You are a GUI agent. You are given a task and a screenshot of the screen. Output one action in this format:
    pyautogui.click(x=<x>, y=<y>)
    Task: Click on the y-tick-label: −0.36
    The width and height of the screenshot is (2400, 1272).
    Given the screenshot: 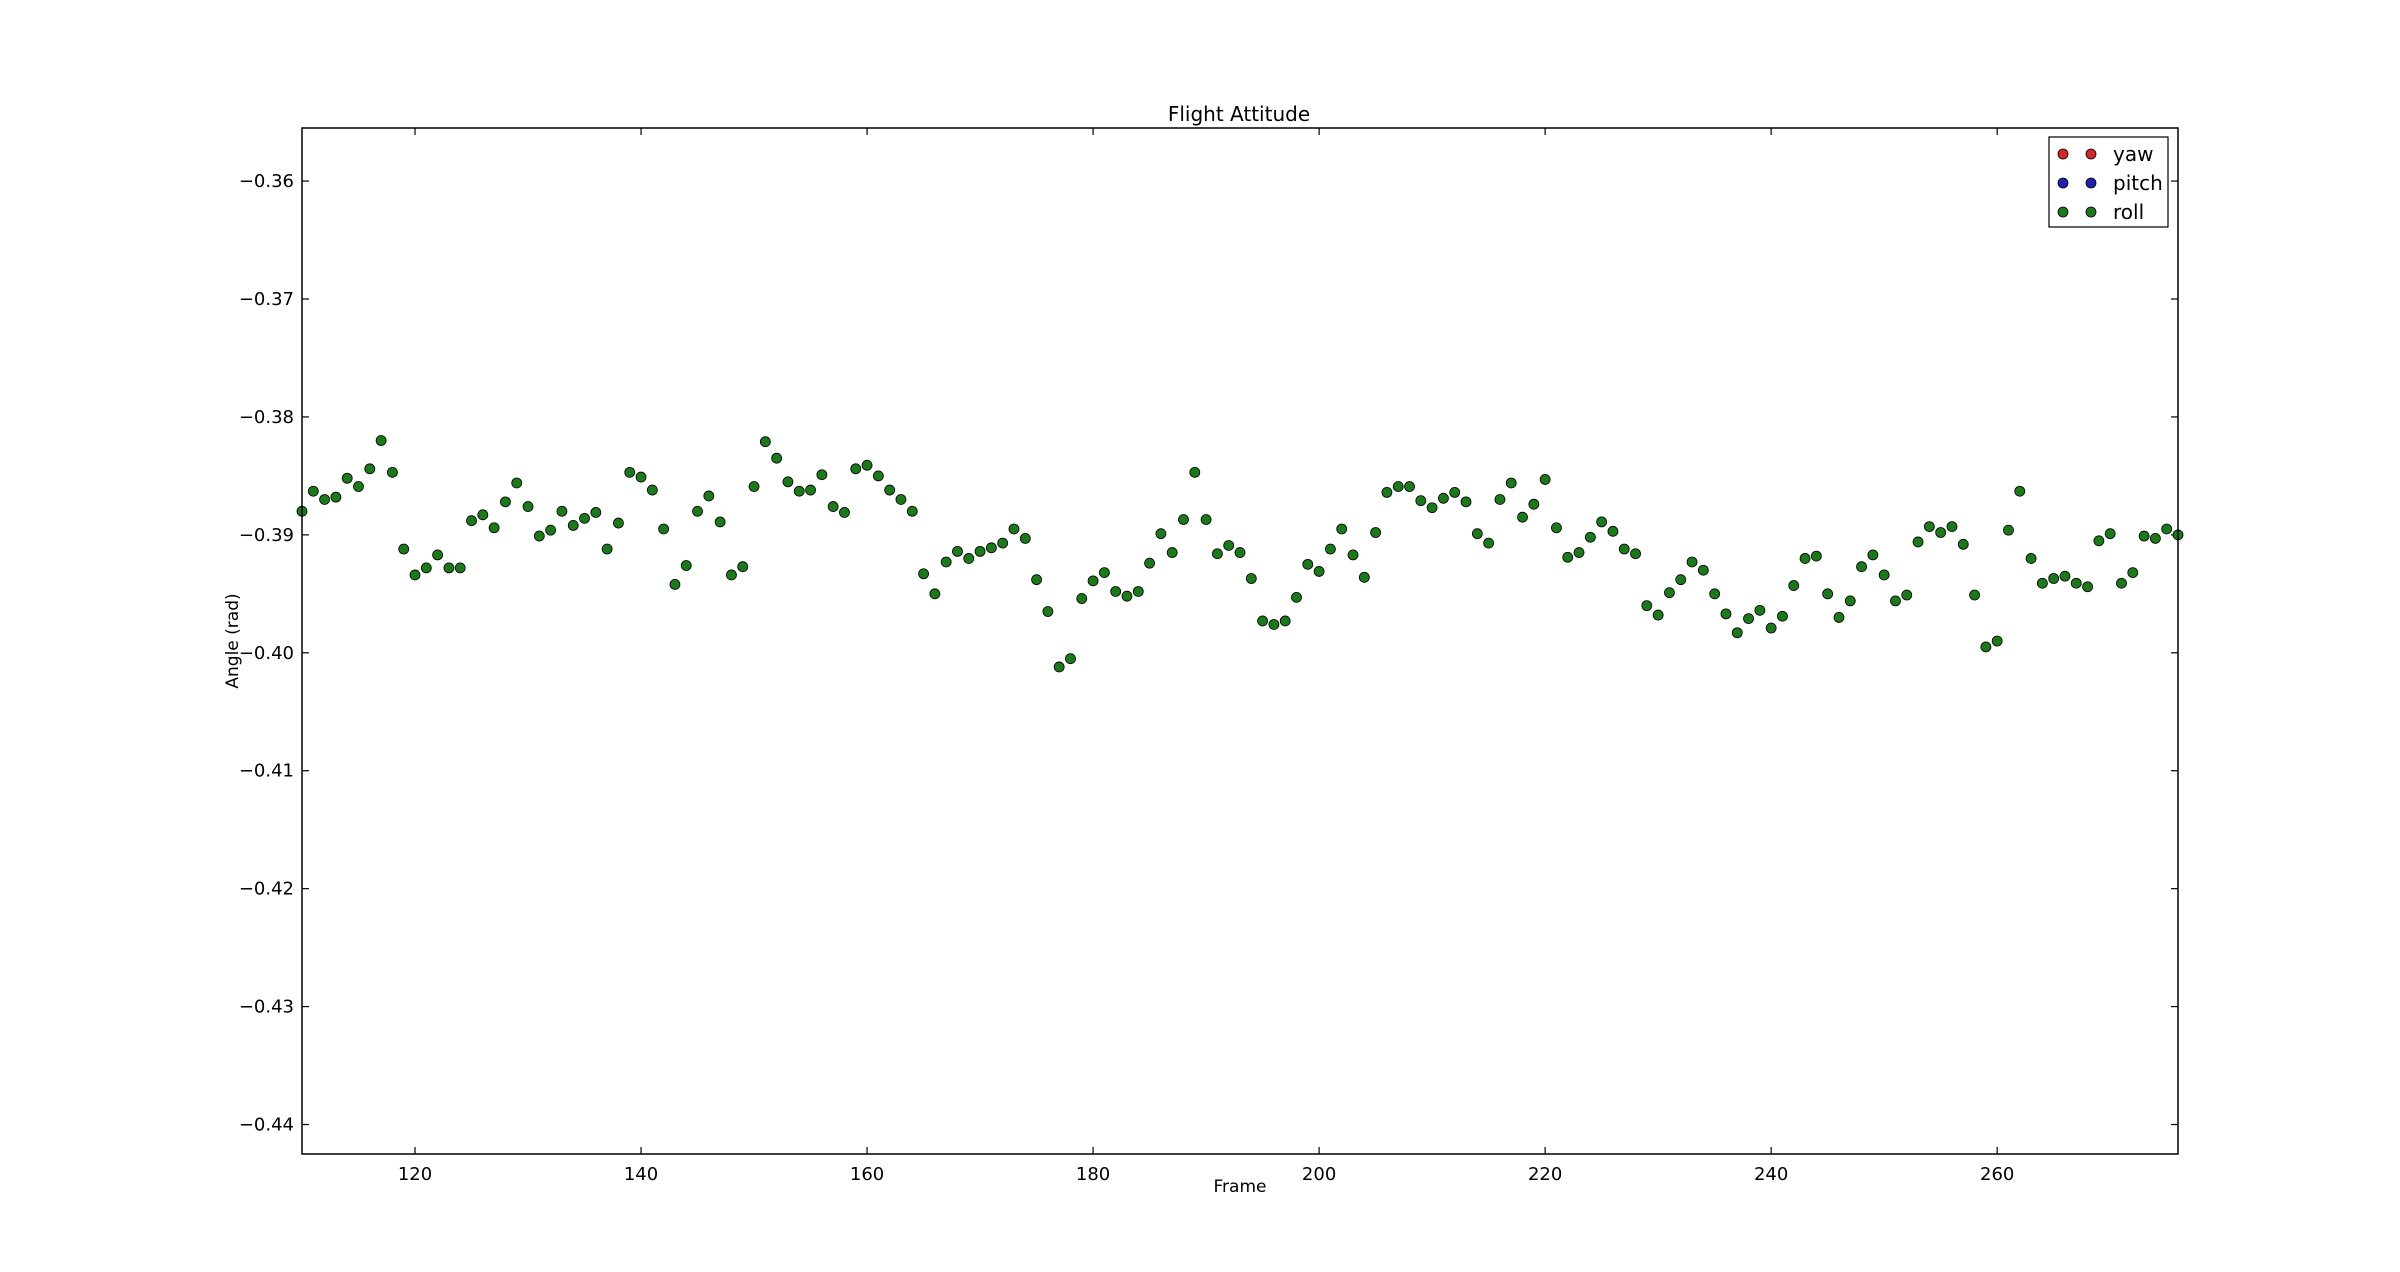 What is the action you would take?
    pyautogui.click(x=266, y=181)
    